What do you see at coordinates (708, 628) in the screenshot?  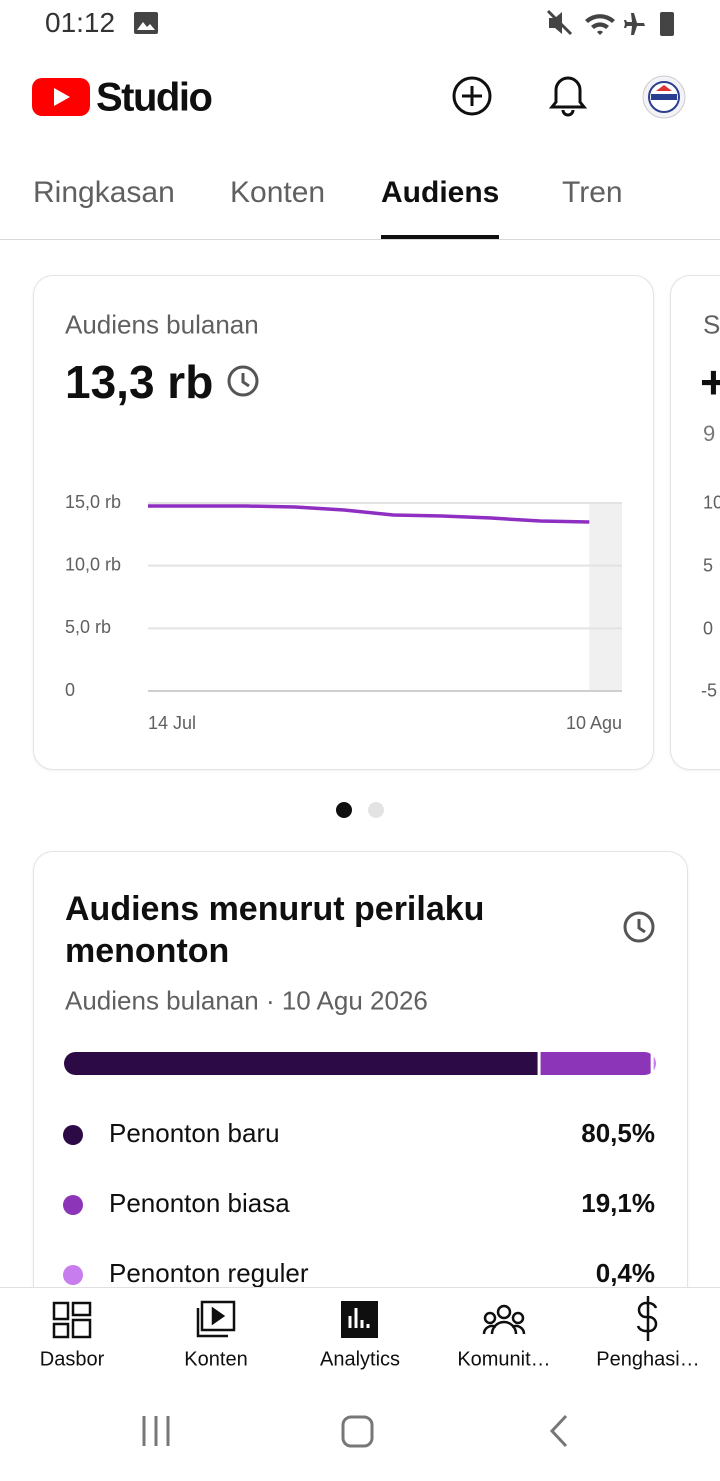 I see `peek-tick: 0` at bounding box center [708, 628].